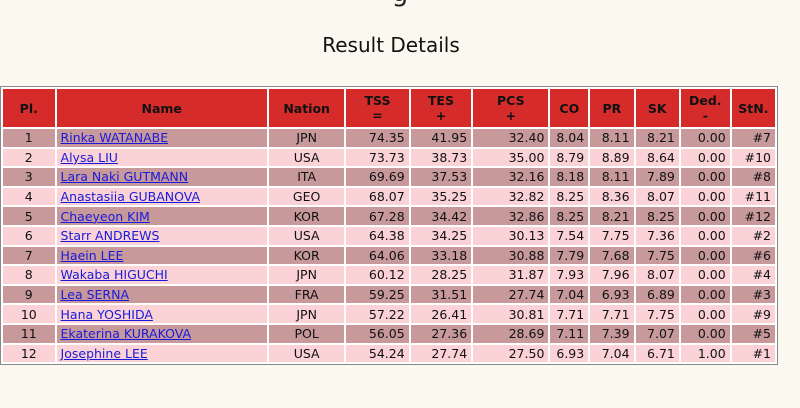 This screenshot has width=800, height=408. I want to click on cell-pl: 5, so click(29, 216).